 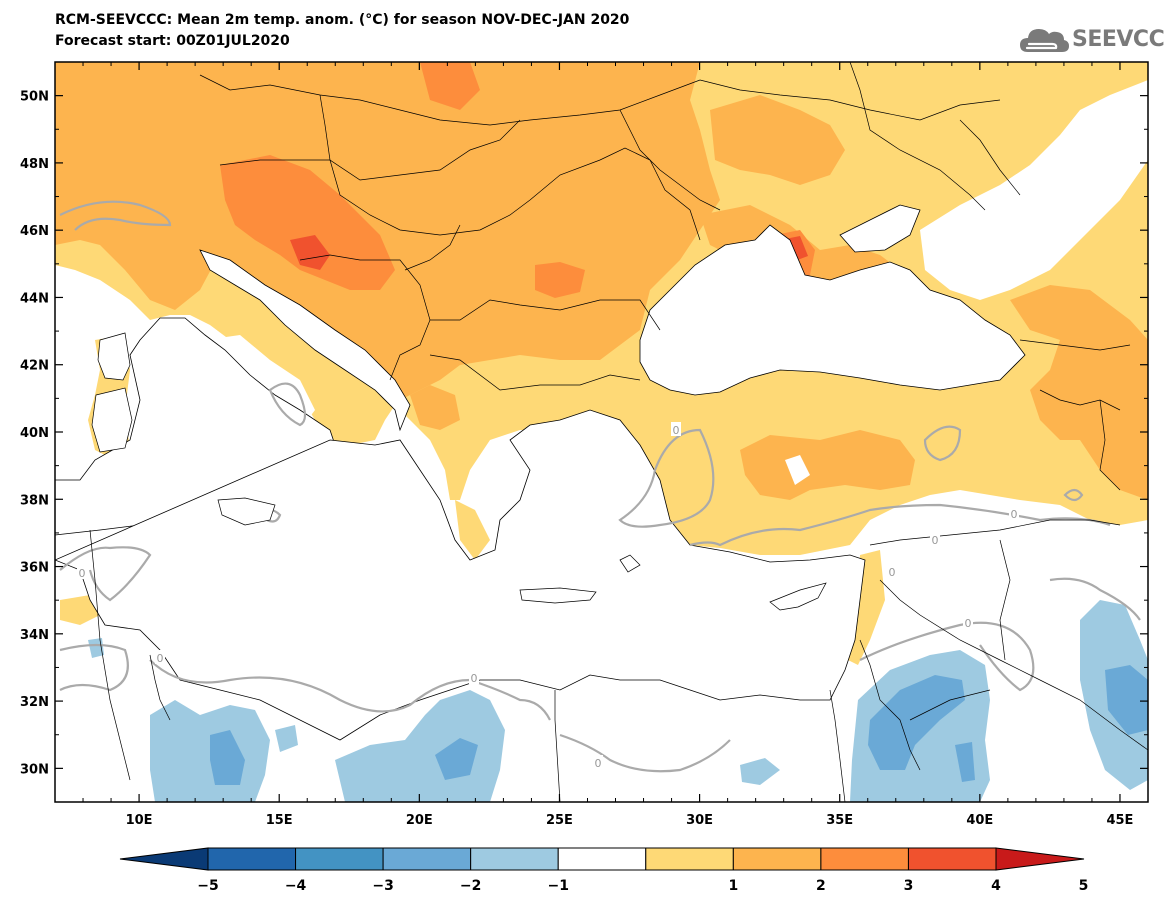 I want to click on border-georgia-armenia, so click(x=1080, y=400).